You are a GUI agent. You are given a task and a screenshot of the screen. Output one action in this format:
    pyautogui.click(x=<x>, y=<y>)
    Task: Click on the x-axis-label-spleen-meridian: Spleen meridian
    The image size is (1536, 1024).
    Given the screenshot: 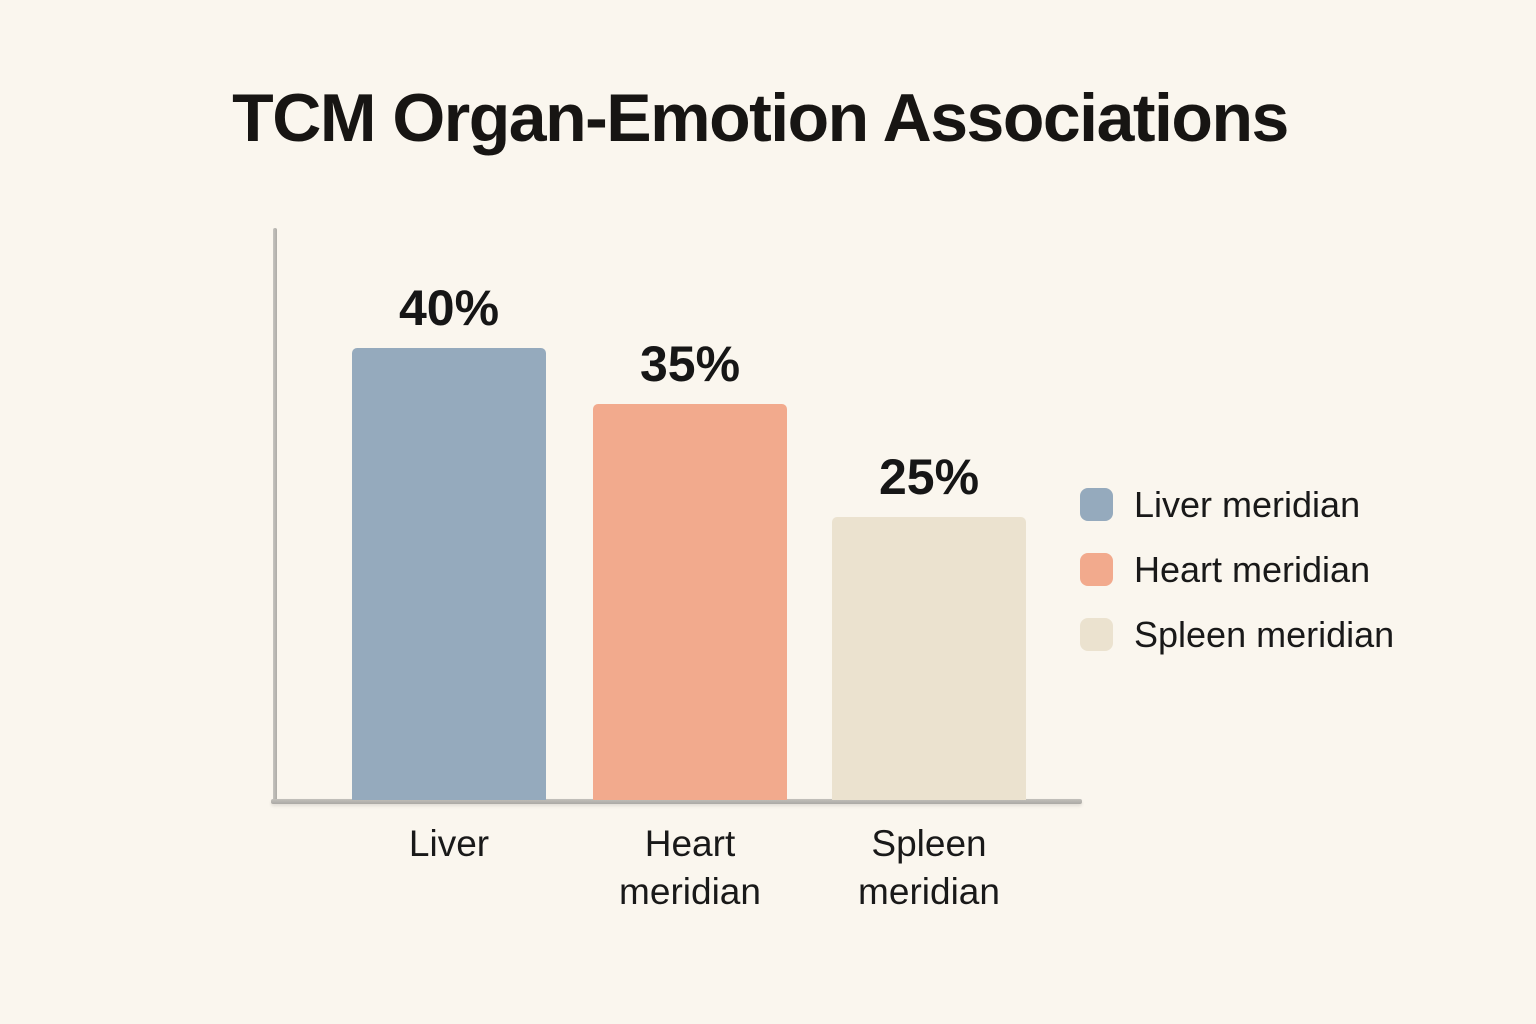 What is the action you would take?
    pyautogui.click(x=929, y=868)
    